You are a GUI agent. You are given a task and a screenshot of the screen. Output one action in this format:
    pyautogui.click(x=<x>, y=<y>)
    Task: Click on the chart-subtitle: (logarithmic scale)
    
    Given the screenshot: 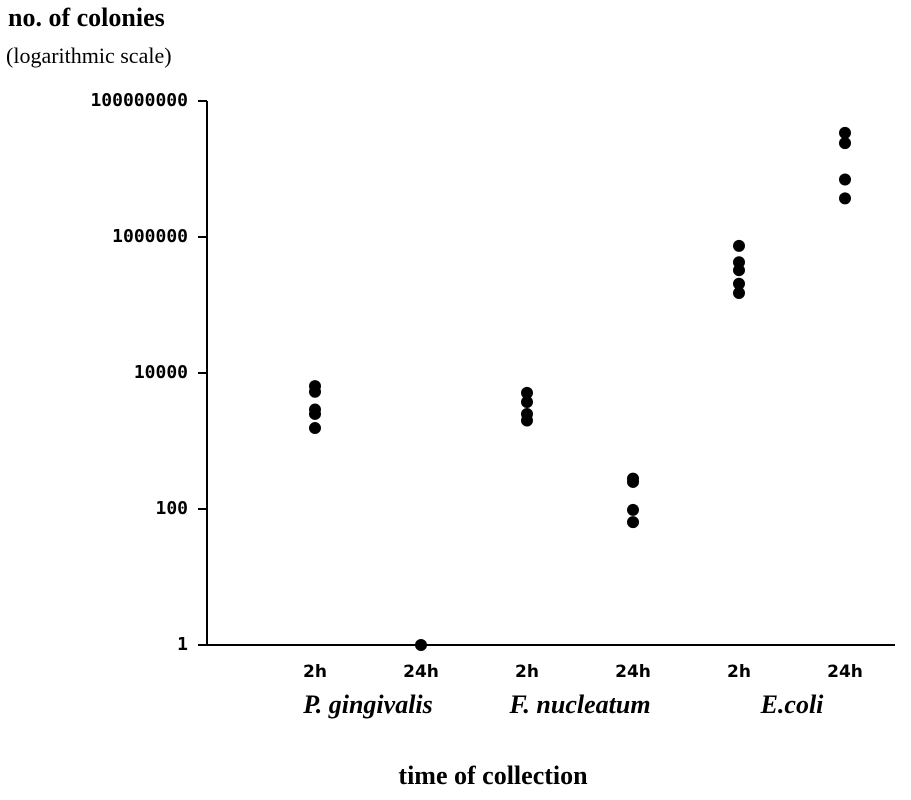 What is the action you would take?
    pyautogui.click(x=89, y=55)
    